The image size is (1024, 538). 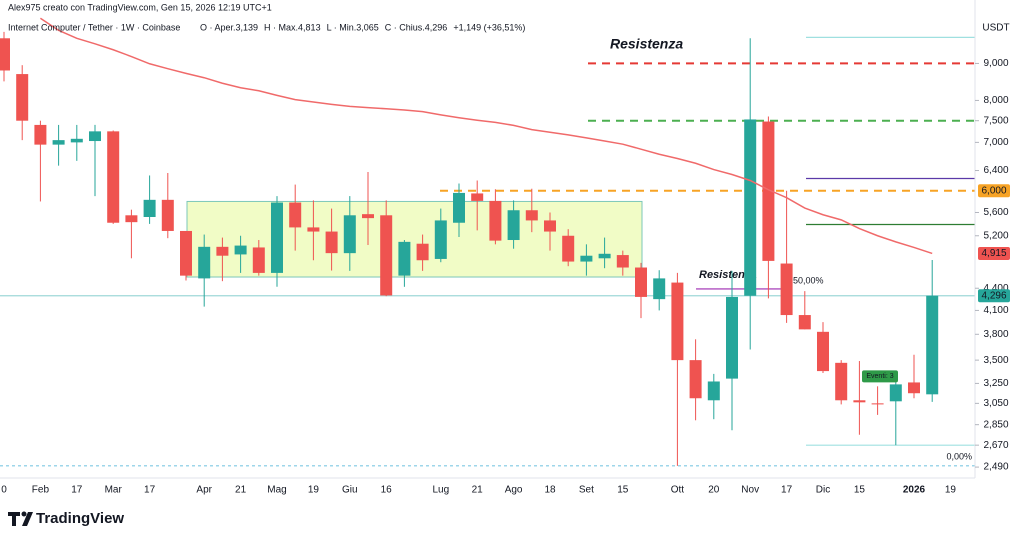 What do you see at coordinates (995, 424) in the screenshot?
I see `y-tick-label: 2,850` at bounding box center [995, 424].